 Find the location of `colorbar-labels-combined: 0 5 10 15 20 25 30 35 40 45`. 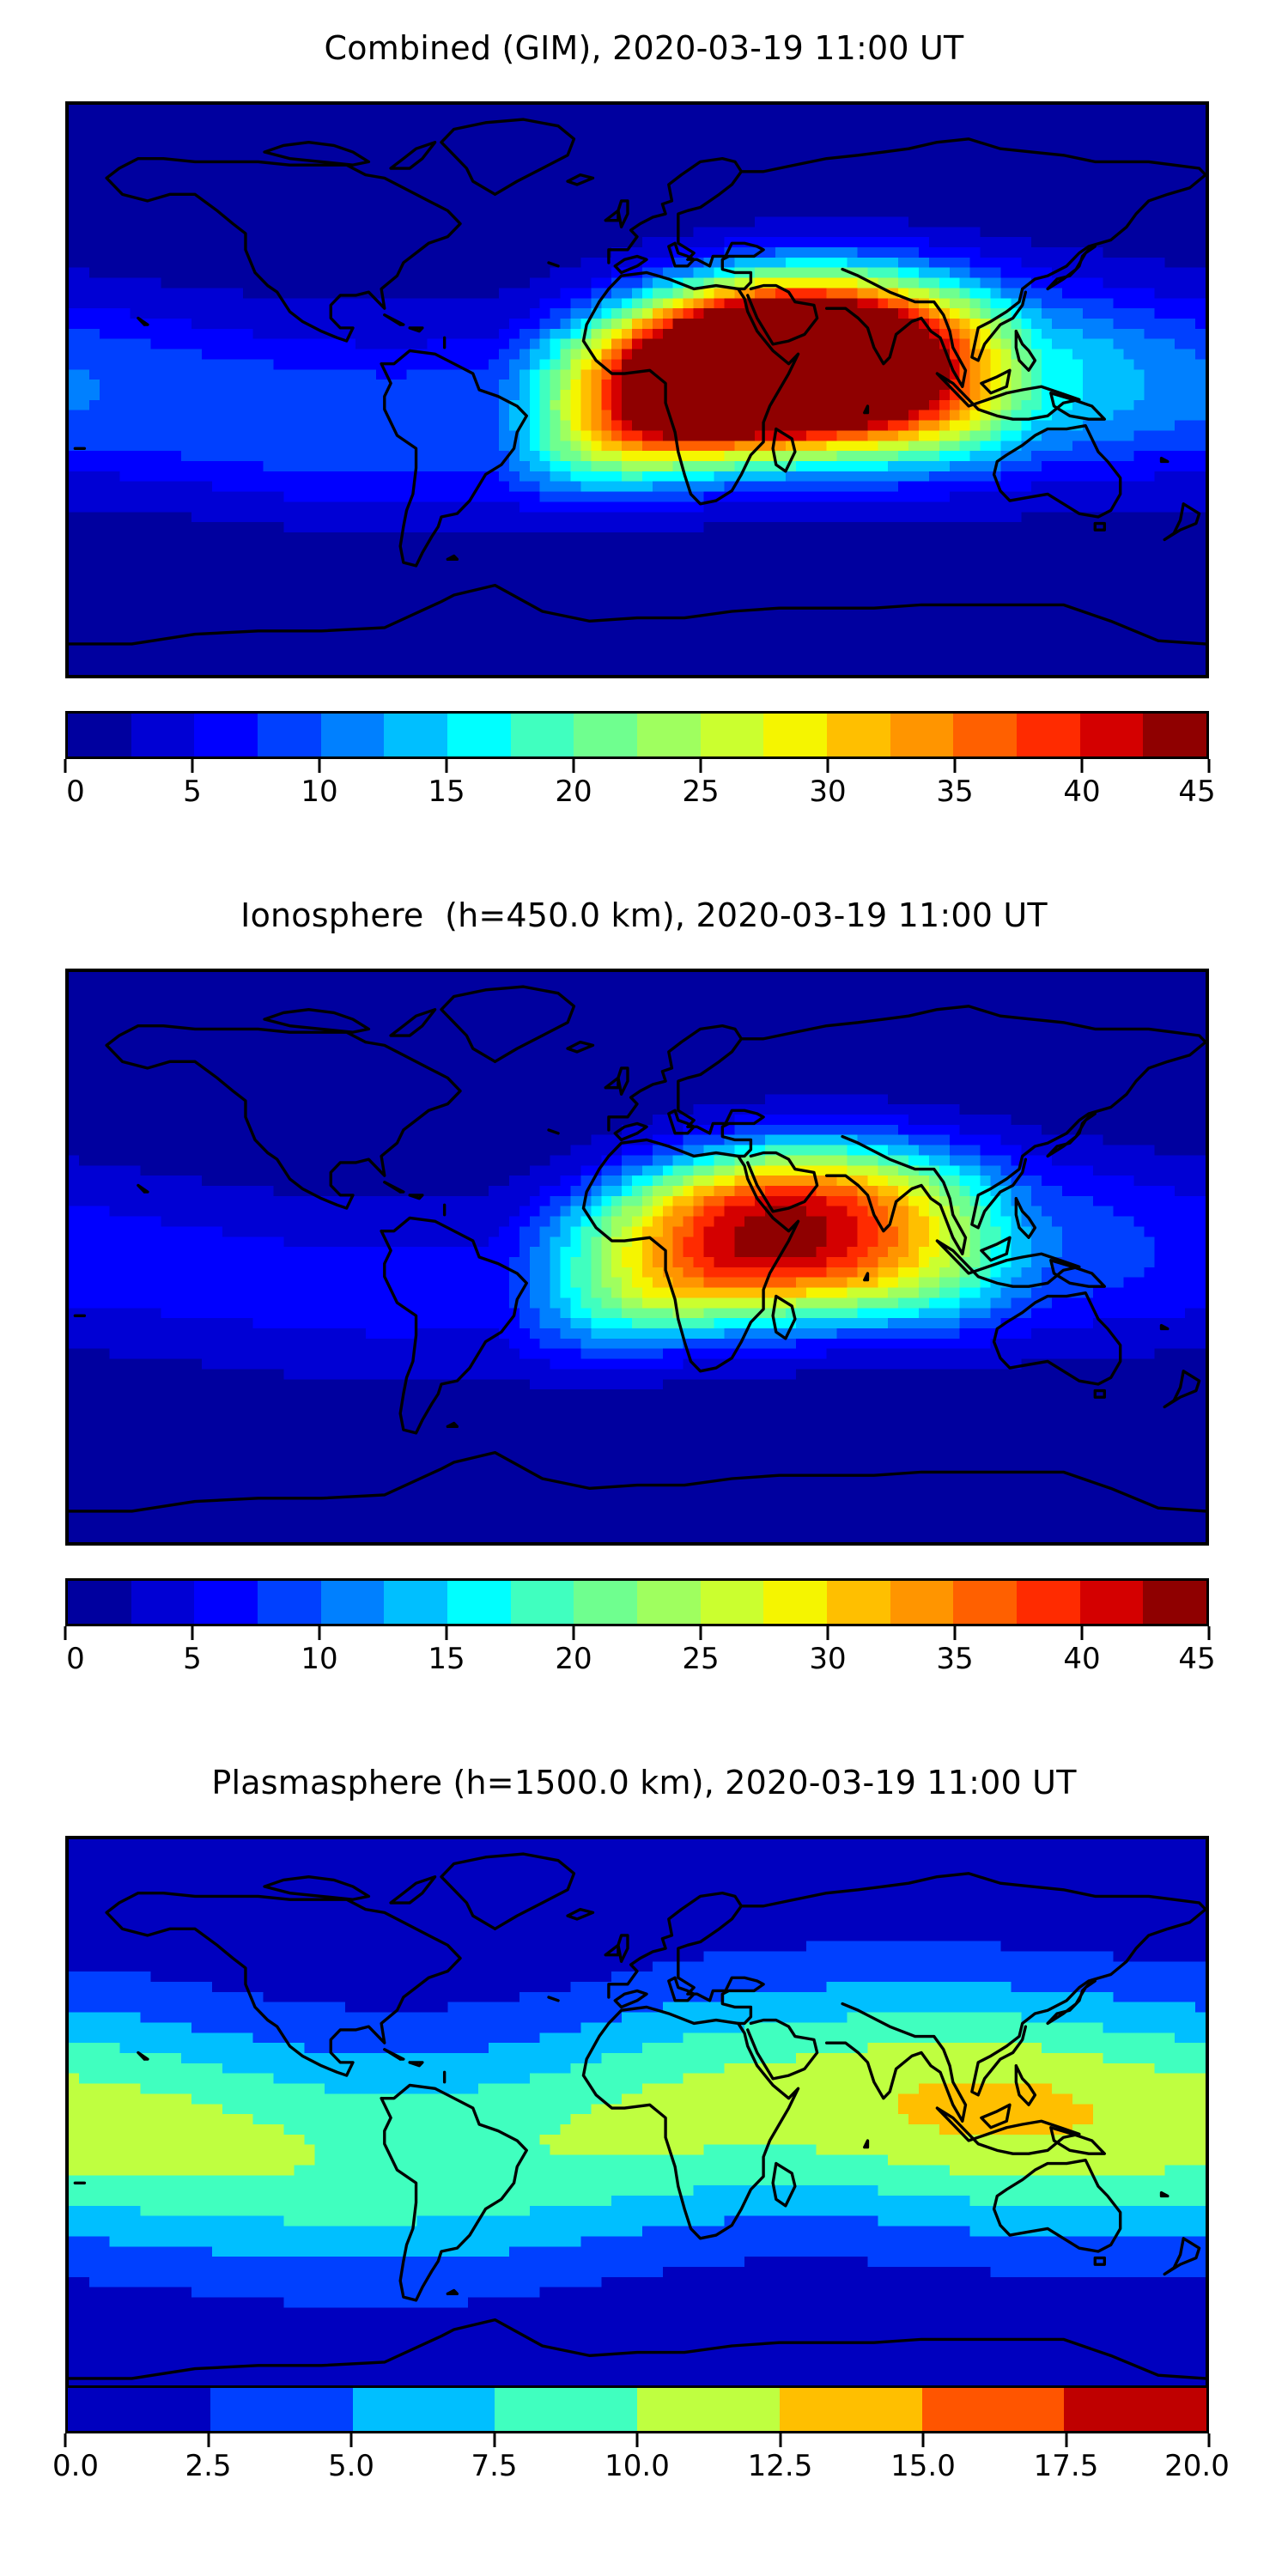

colorbar-labels-combined: 0 5 10 15 20 25 30 35 40 45 is located at coordinates (640, 792).